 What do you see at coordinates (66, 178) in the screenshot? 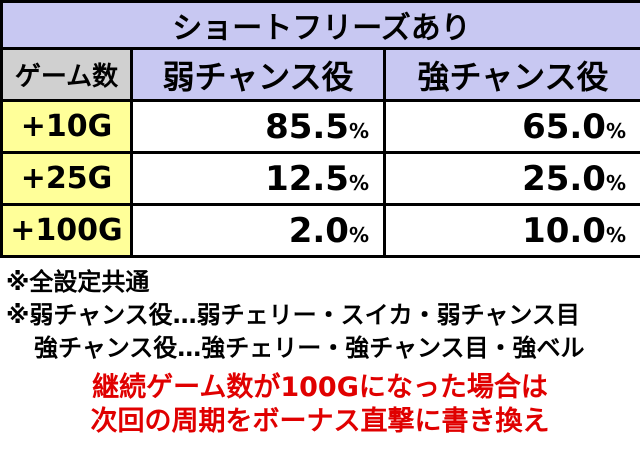
I see `game-count: +25G` at bounding box center [66, 178].